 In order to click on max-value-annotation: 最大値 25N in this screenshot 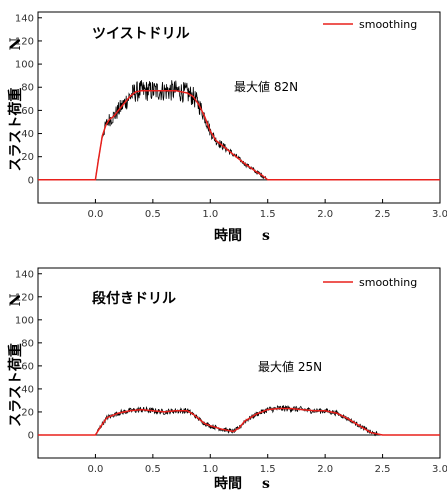, I will do `click(290, 366)`.